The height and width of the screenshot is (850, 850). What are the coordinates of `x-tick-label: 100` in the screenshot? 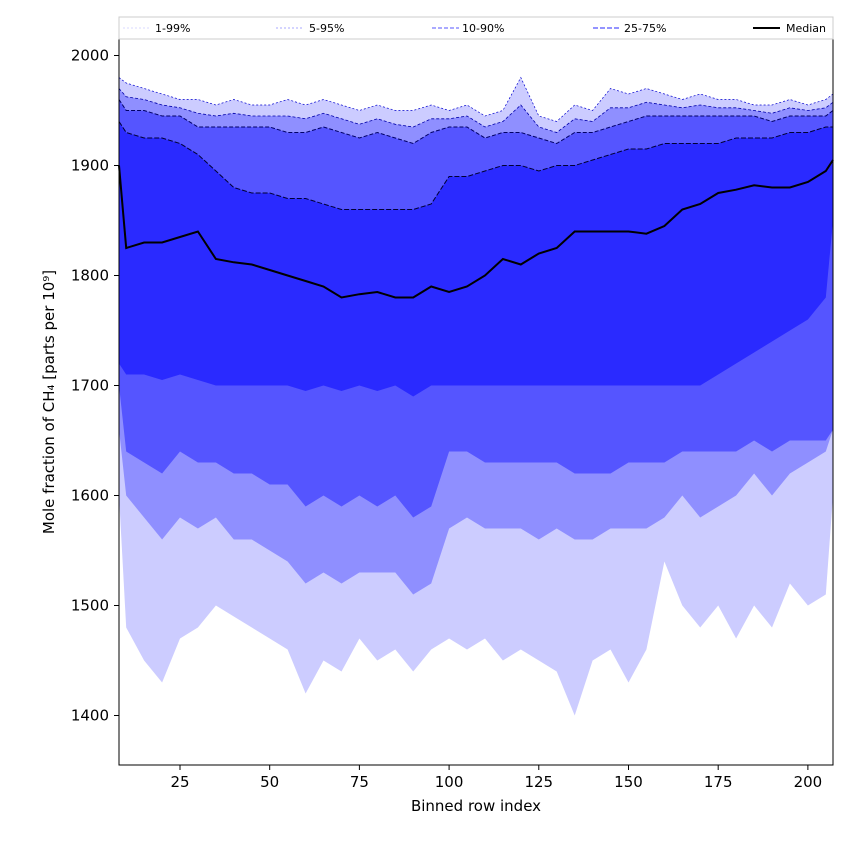 It's located at (449, 782).